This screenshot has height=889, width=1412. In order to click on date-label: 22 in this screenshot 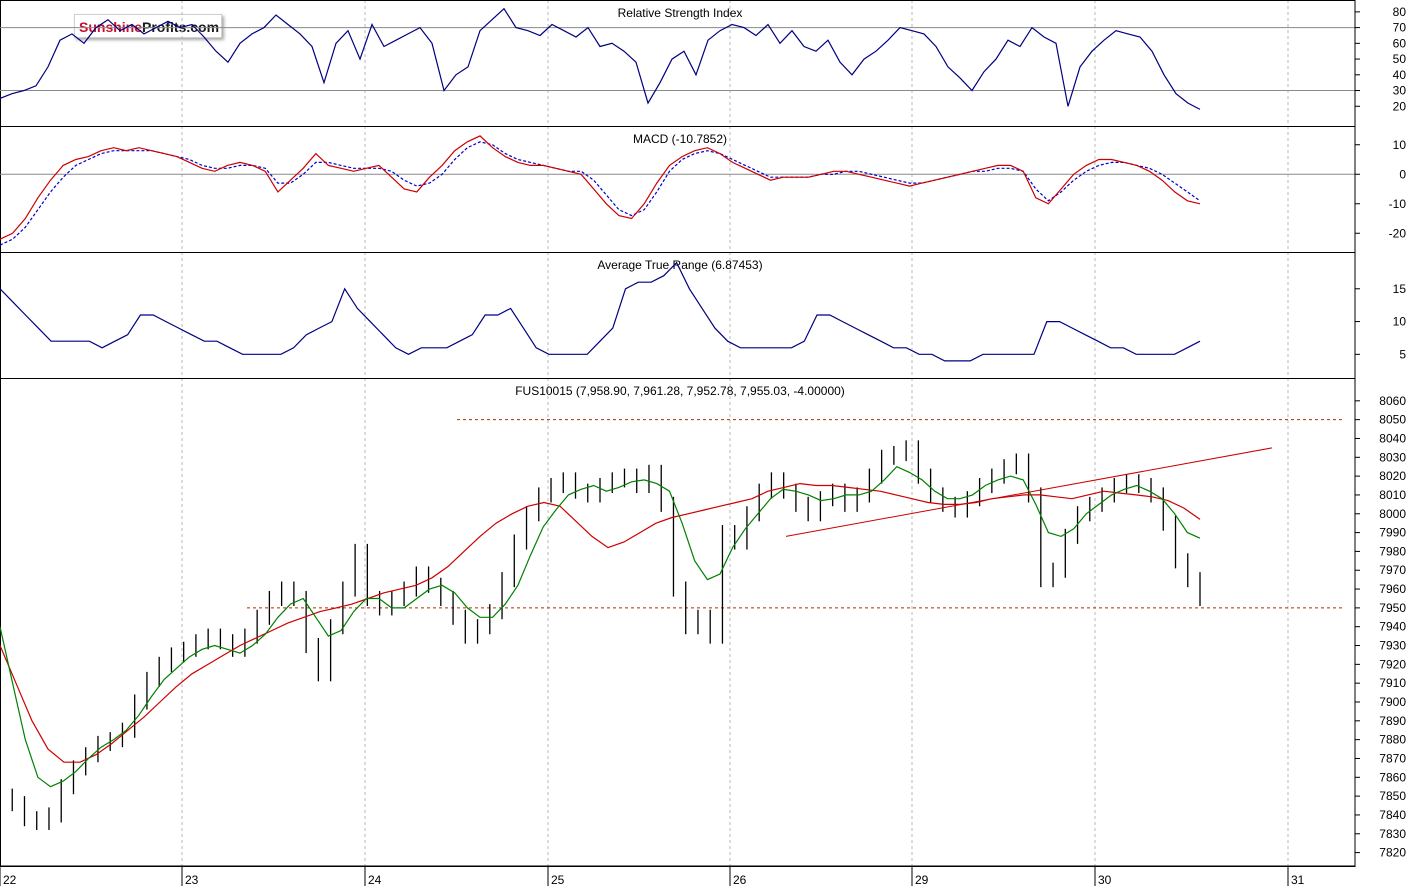, I will do `click(10, 880)`.